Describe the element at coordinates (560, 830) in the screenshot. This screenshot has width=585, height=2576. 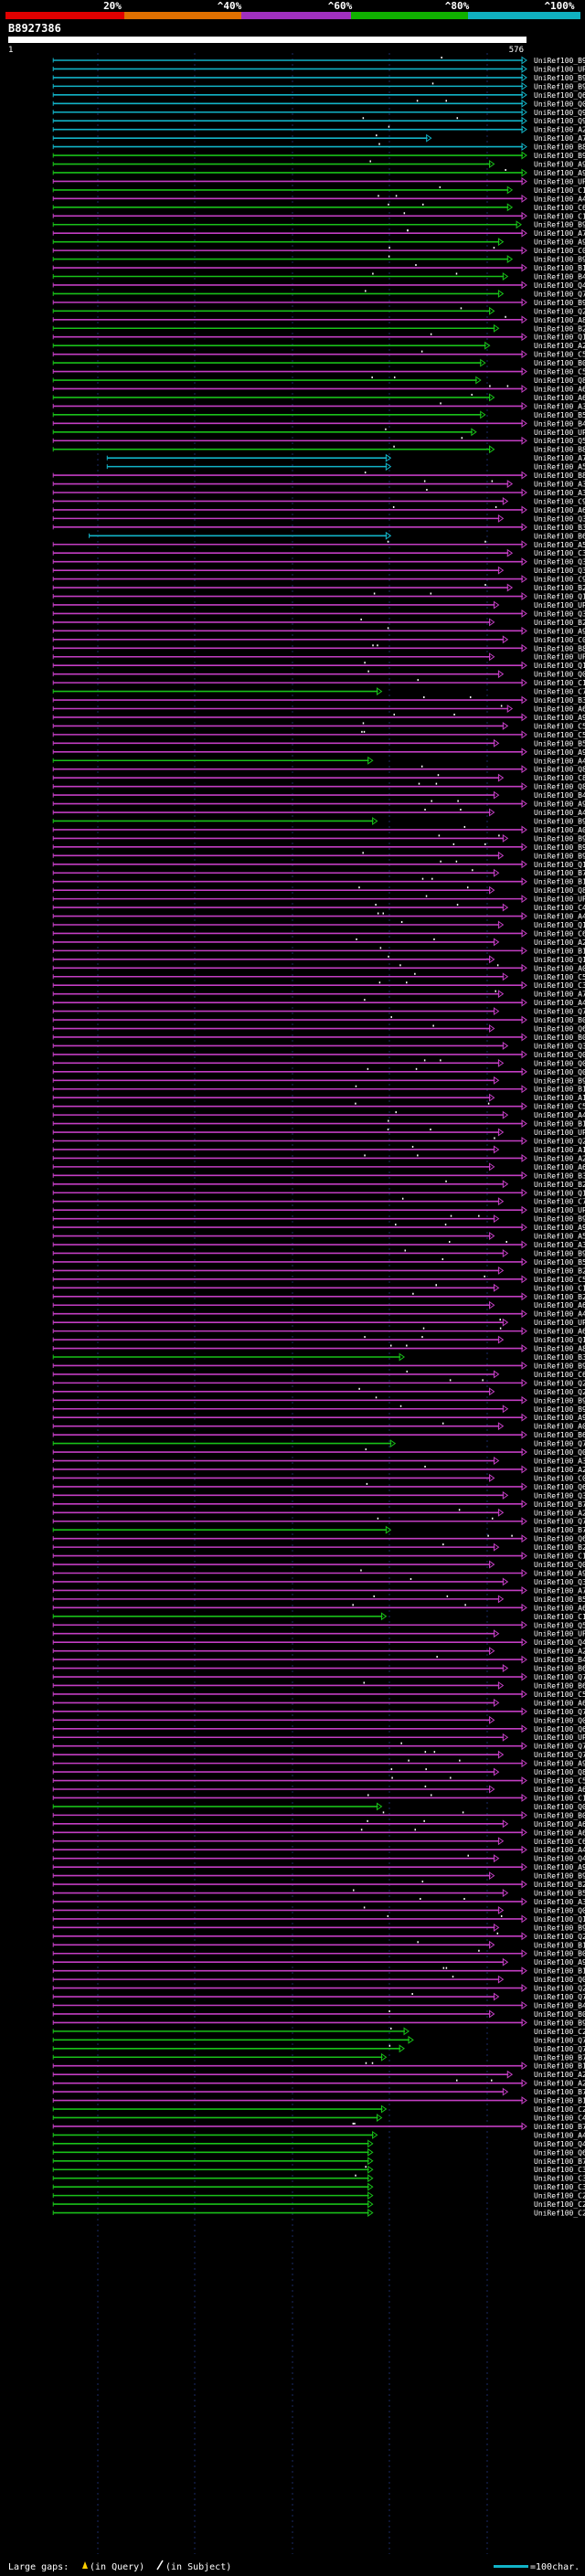
I see `hit-label: UniRef100_A0YW70` at that location.